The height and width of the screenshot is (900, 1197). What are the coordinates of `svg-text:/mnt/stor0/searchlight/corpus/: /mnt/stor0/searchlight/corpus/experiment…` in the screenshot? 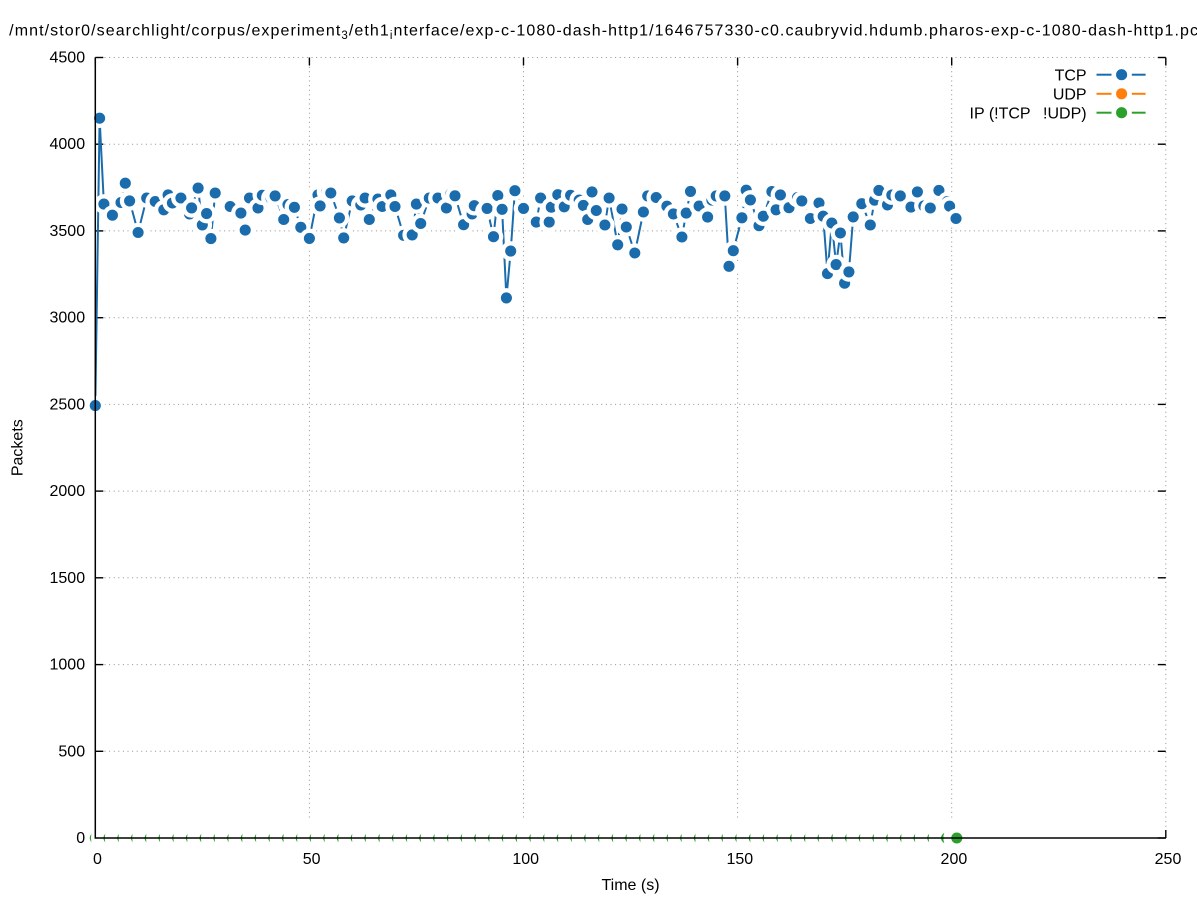 It's located at (603, 32).